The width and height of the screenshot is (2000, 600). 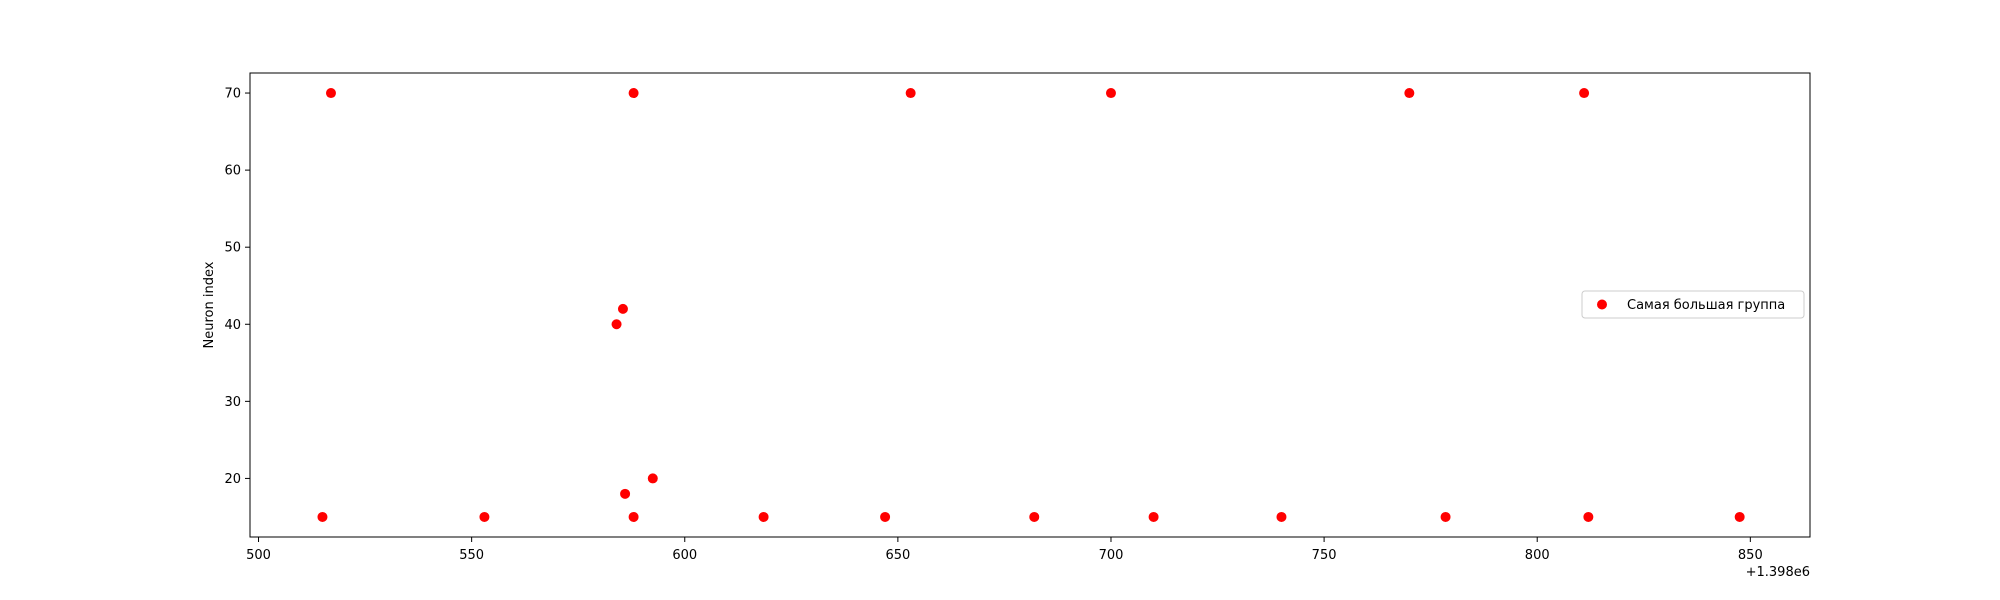 What do you see at coordinates (232, 248) in the screenshot?
I see `y-tick-label: 50` at bounding box center [232, 248].